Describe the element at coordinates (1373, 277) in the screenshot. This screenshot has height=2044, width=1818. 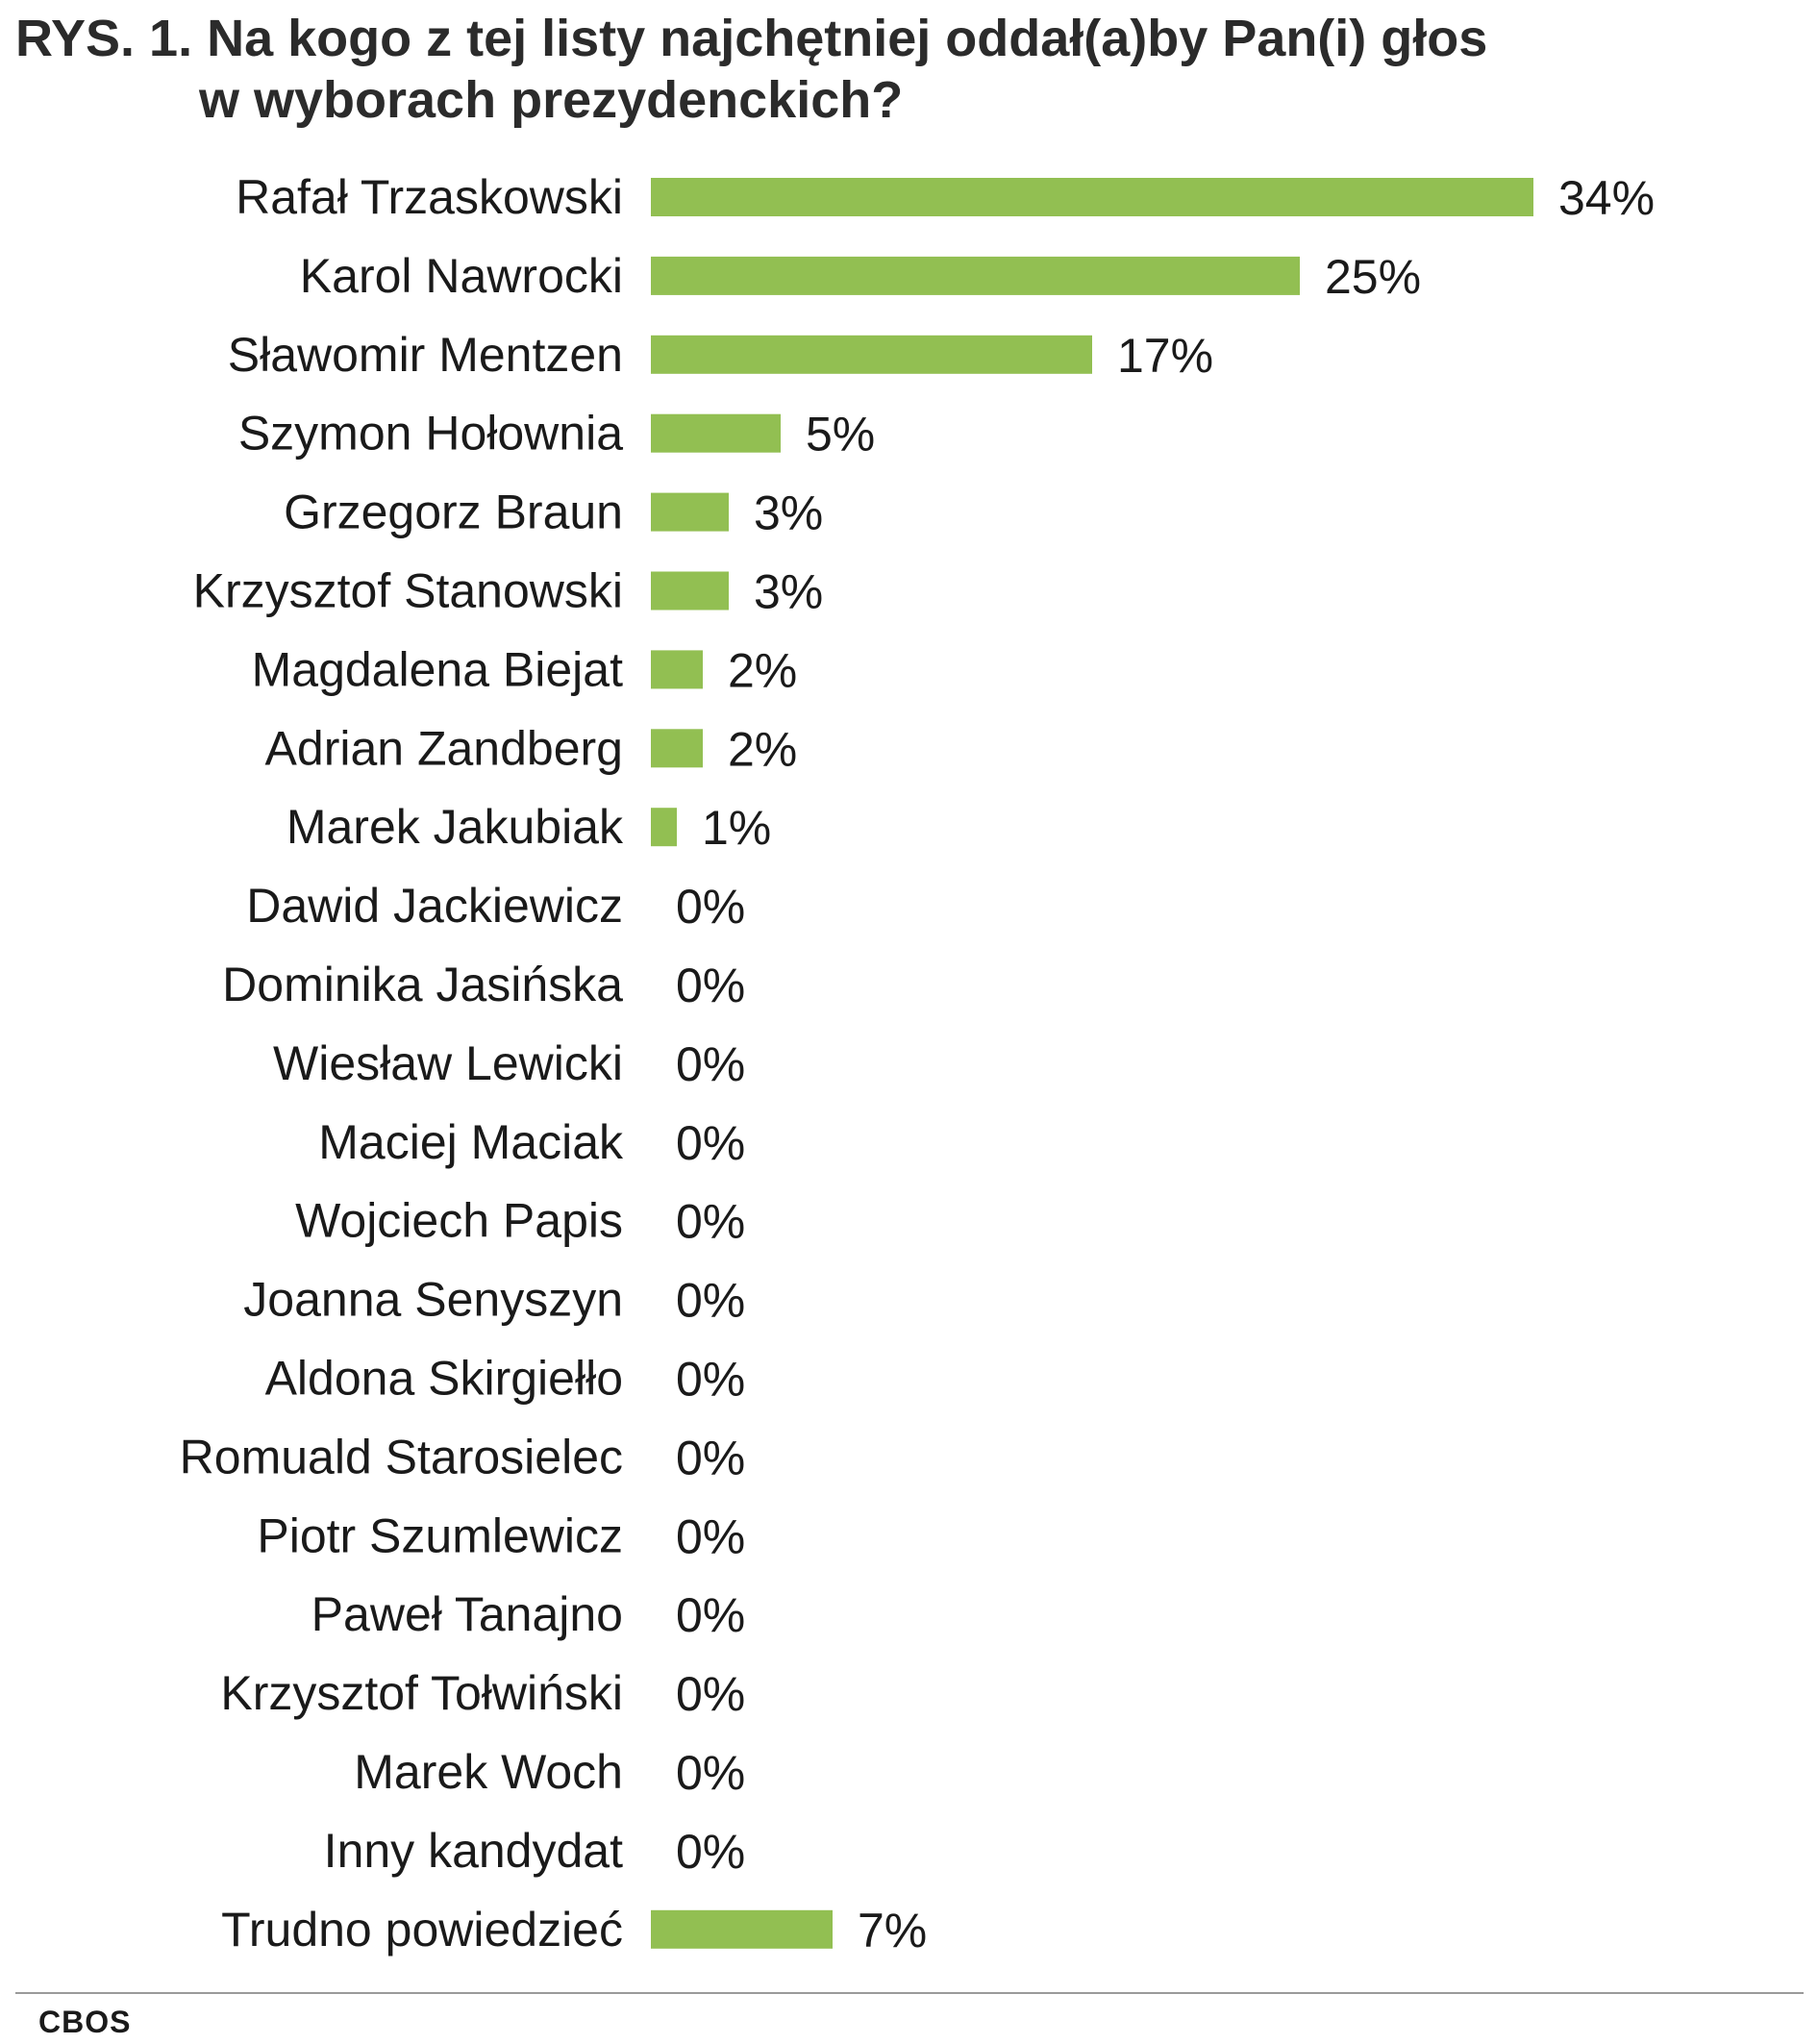
I see `value-label: 25%` at that location.